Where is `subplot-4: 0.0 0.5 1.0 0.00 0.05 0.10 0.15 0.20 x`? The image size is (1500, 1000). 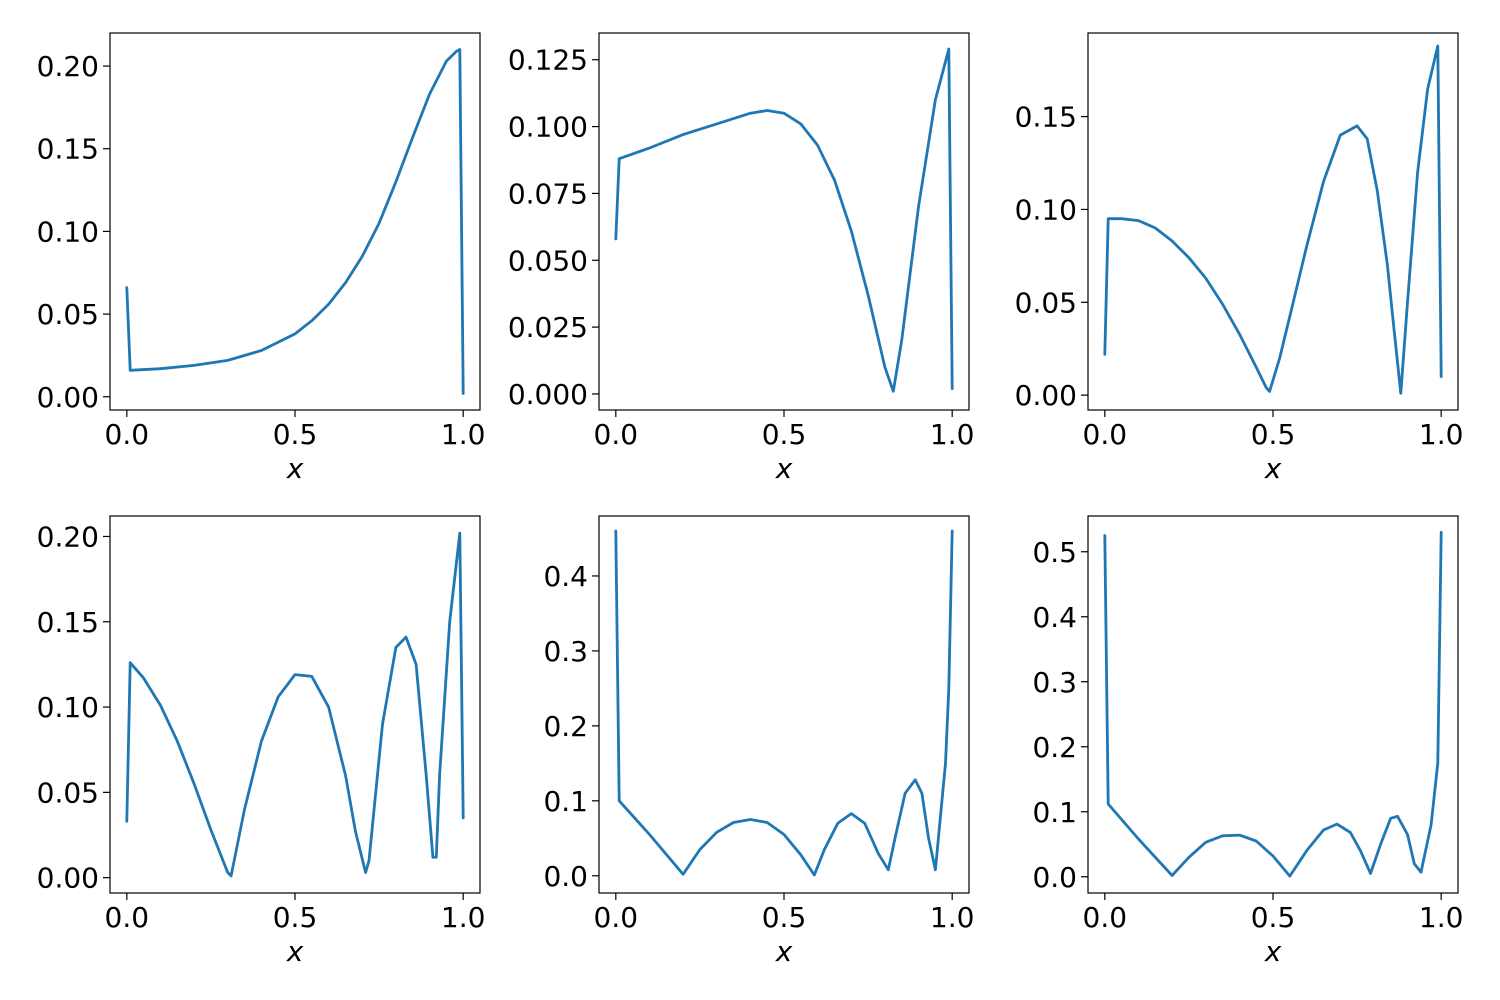
subplot-4: 0.0 0.5 1.0 0.00 0.05 0.10 0.15 0.20 x is located at coordinates (261, 741).